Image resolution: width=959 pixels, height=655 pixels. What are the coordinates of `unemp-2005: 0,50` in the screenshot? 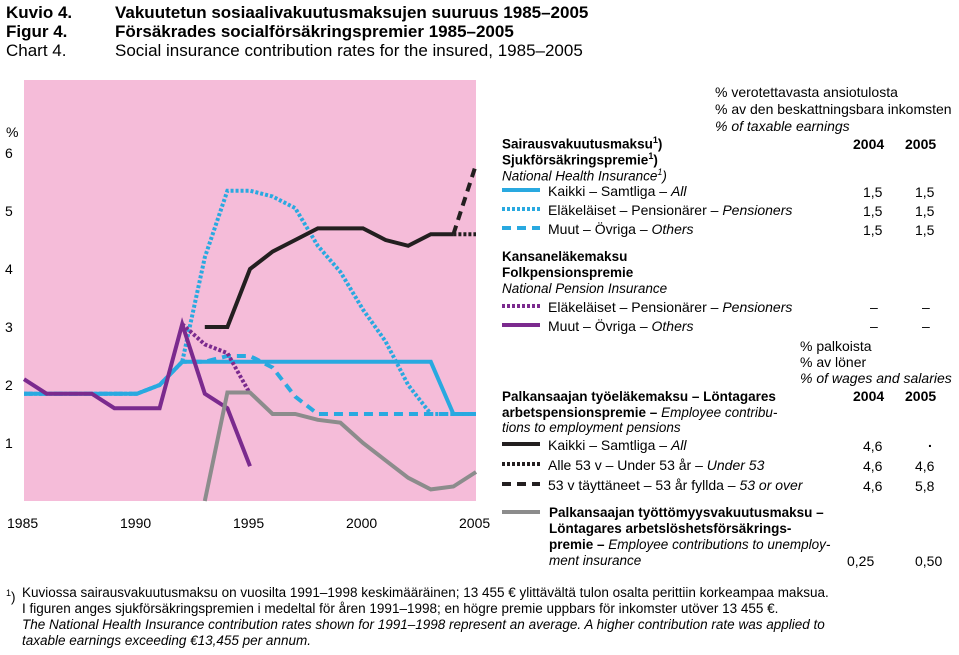 It's located at (929, 561).